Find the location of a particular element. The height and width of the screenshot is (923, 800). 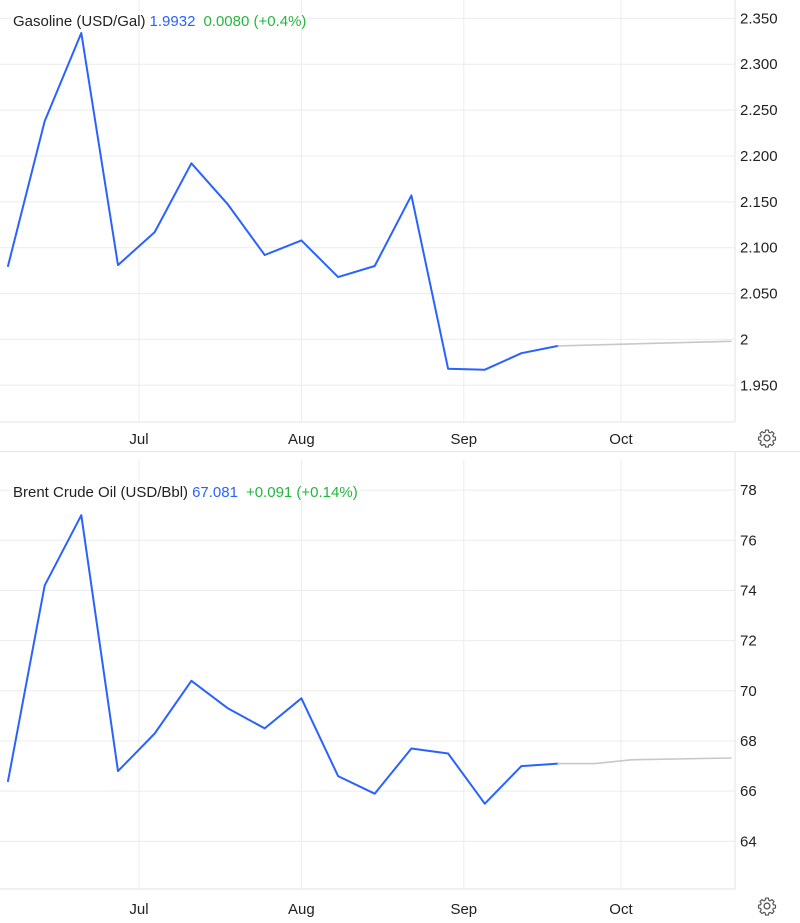

y-tick-label: 2.250 is located at coordinates (759, 110).